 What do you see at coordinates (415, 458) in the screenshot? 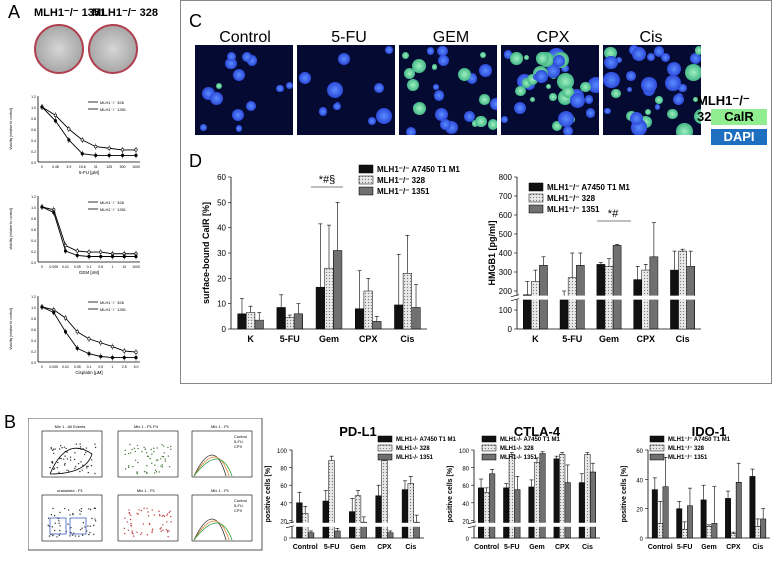
I see `legend-label: MLH1-/- 1351` at bounding box center [415, 458].